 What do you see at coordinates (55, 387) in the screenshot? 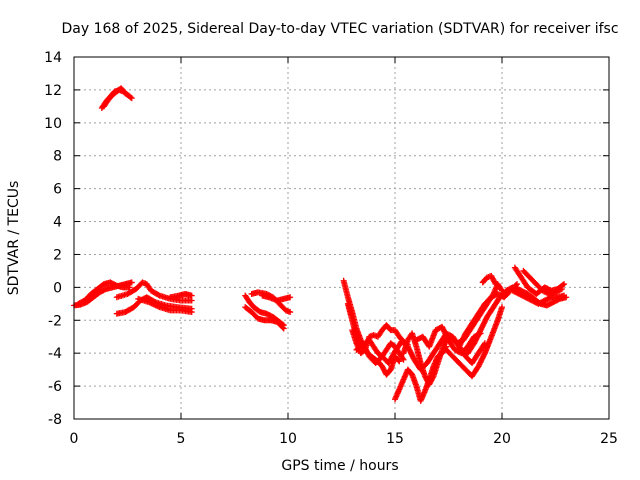
I see `y-tick-label: -6` at bounding box center [55, 387].